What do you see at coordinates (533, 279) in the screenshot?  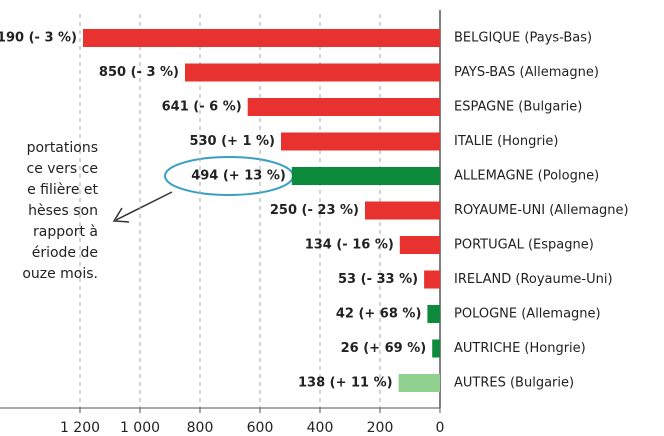 I see `category-label: IRELAND (Royaume-Uni)` at bounding box center [533, 279].